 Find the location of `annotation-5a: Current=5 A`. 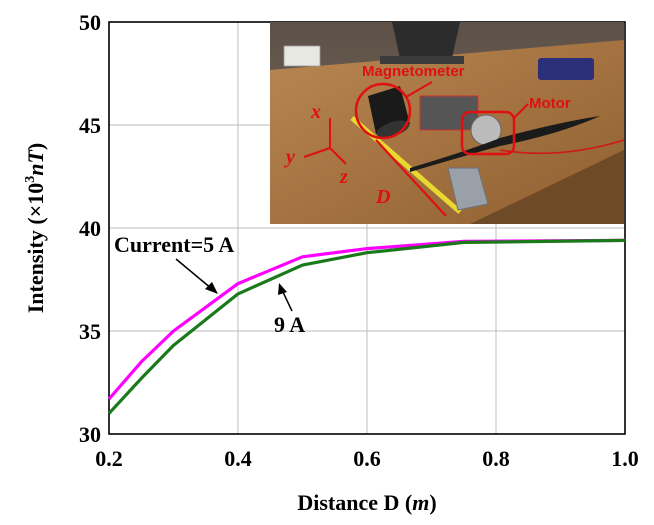

annotation-5a: Current=5 A is located at coordinates (174, 244).